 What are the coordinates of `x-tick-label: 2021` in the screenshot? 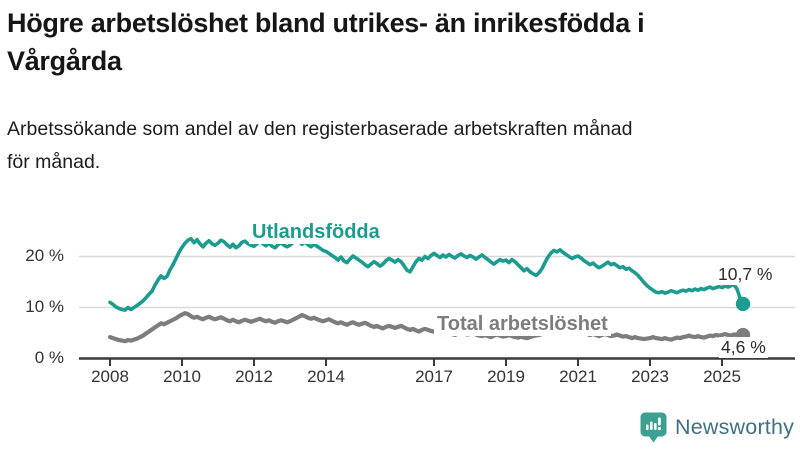 It's located at (578, 376).